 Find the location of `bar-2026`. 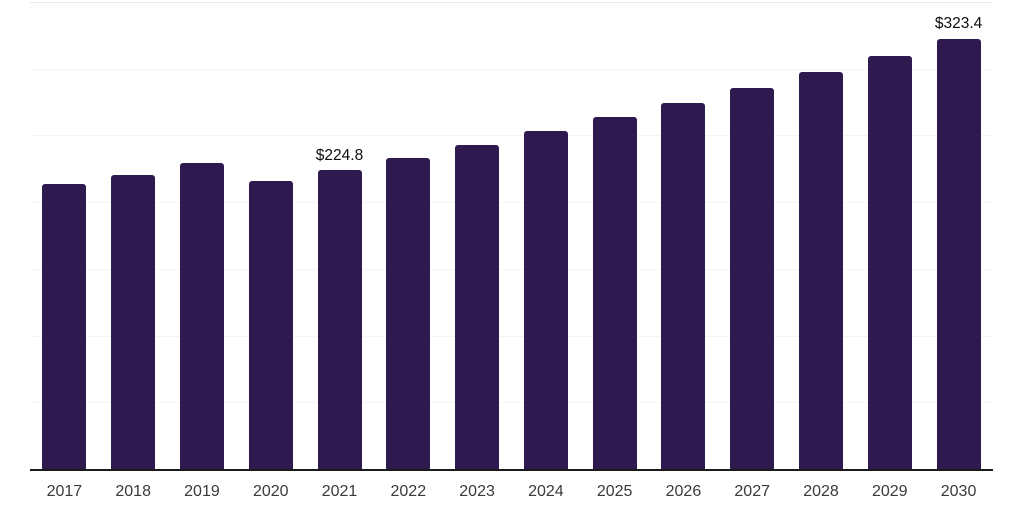

bar-2026 is located at coordinates (683, 286).